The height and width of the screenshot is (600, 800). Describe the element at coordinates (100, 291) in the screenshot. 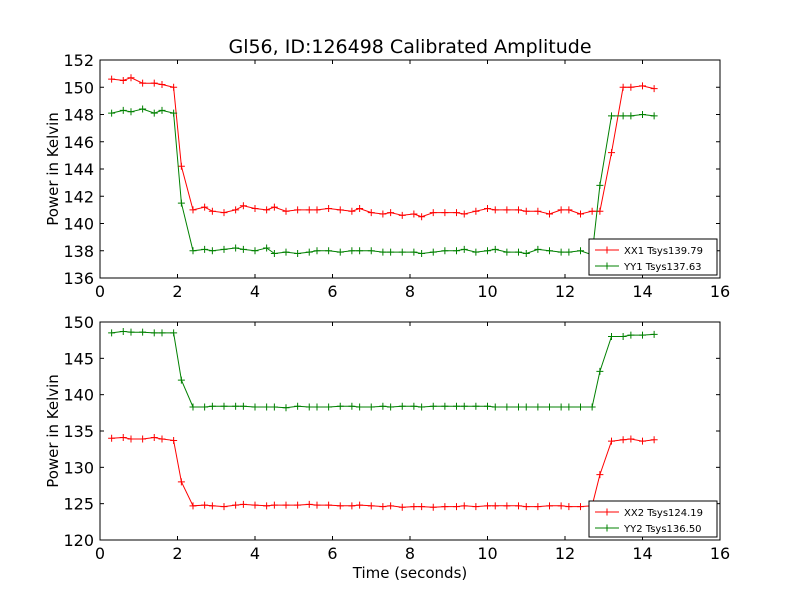

I see `x-tick-label: 0` at that location.